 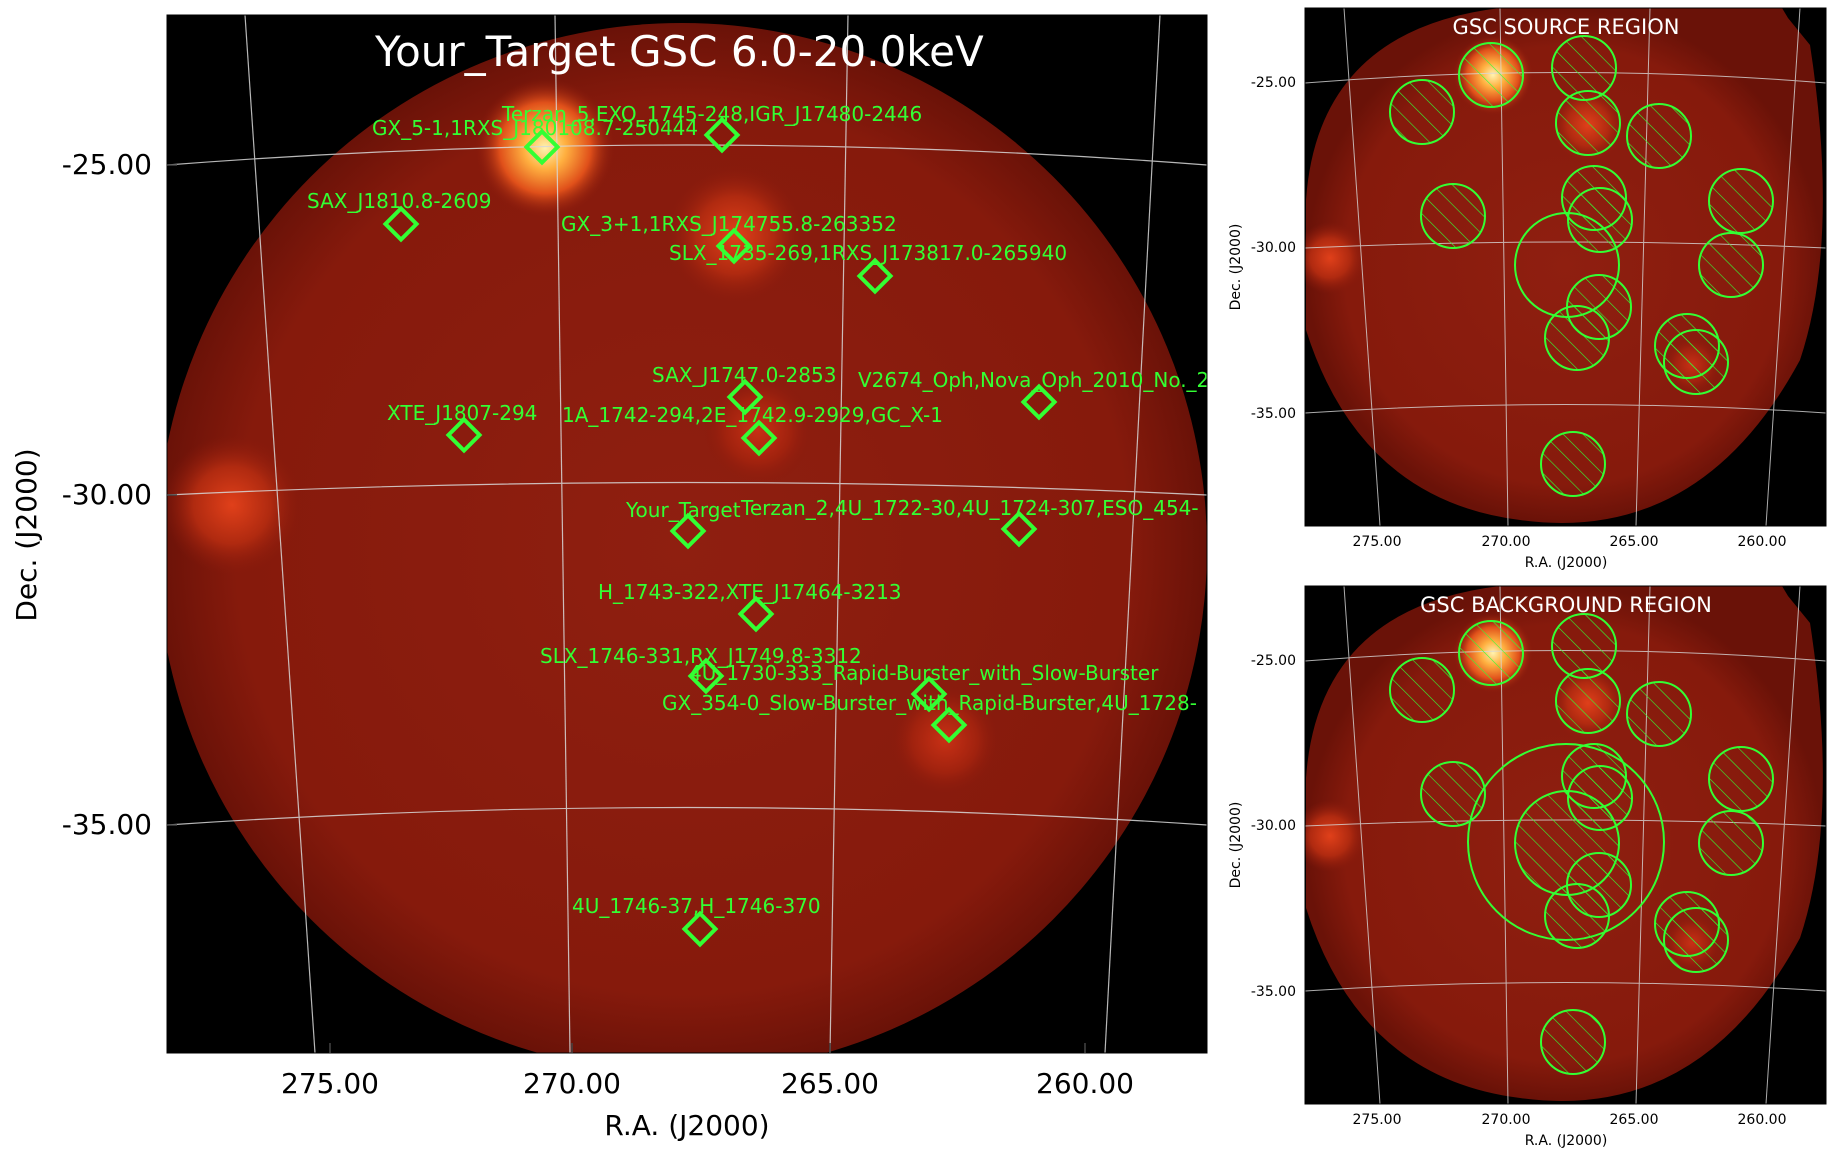 What do you see at coordinates (696, 906) in the screenshot?
I see `source-label: 4U_1746-37,H_1746-370` at bounding box center [696, 906].